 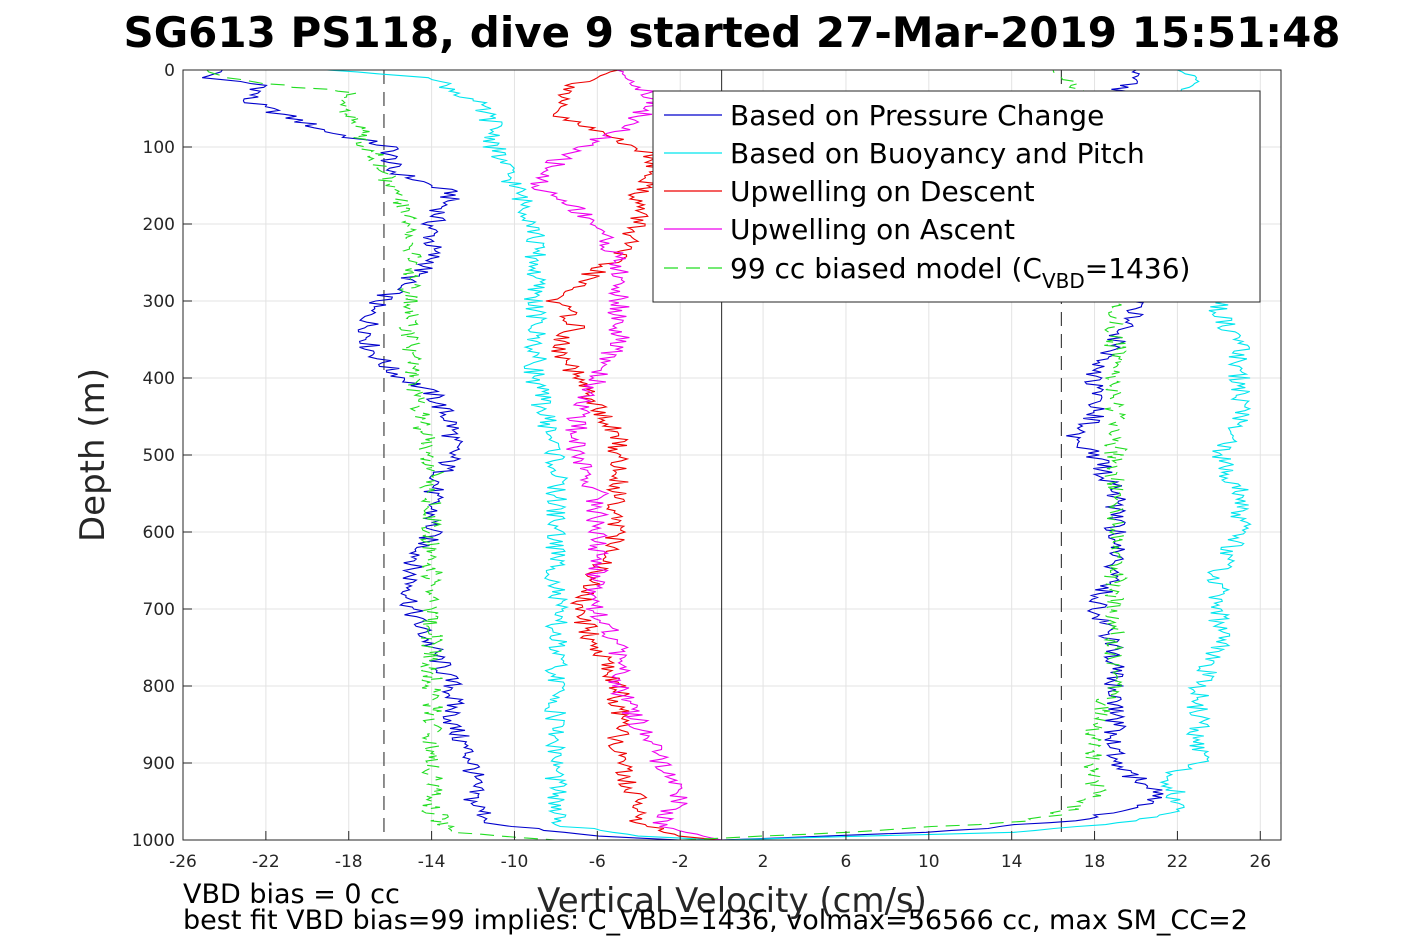 What do you see at coordinates (886, 268) in the screenshot?
I see `legend-label-biased-model-main: 99 cc biased model (C` at bounding box center [886, 268].